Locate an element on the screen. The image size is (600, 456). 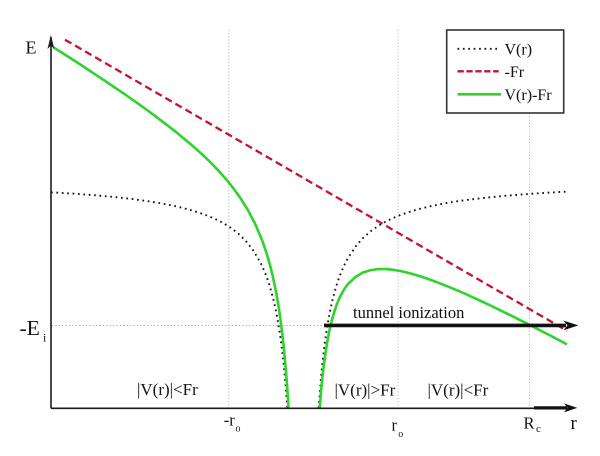
svg-text: -E is located at coordinates (30, 328).